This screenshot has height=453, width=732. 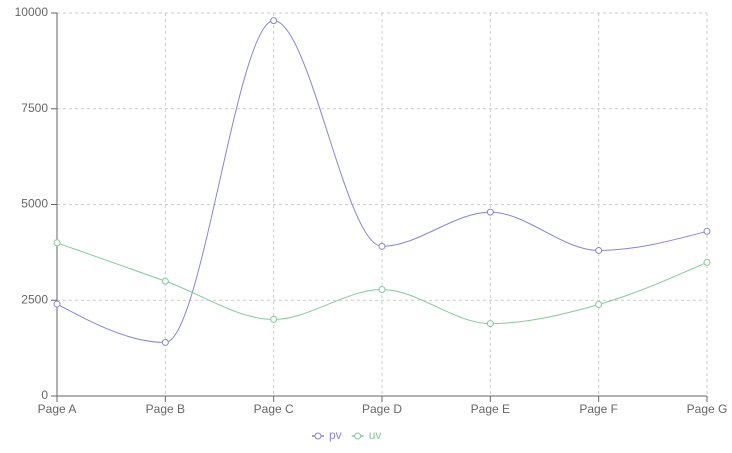 What do you see at coordinates (375, 435) in the screenshot?
I see `legend-label: uv` at bounding box center [375, 435].